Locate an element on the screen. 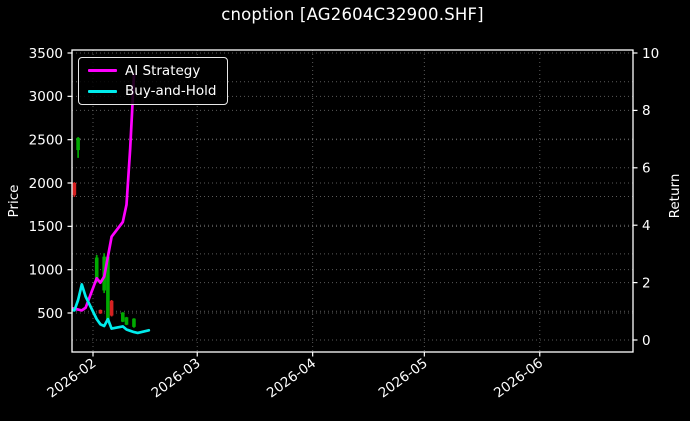 This screenshot has width=690, height=421. price-tick-label: 3000 is located at coordinates (46, 97).